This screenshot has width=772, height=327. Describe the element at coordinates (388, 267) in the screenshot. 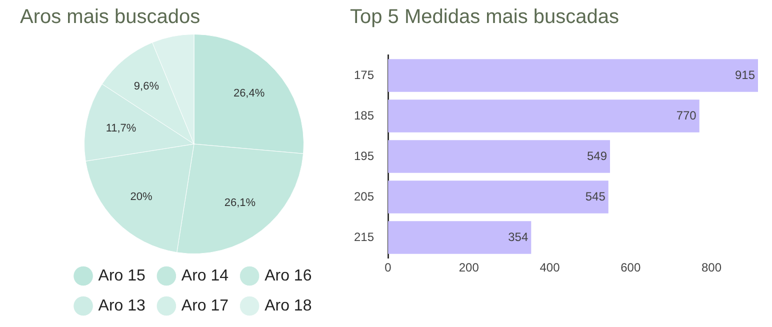

I see `x-tick-label: 0` at that location.